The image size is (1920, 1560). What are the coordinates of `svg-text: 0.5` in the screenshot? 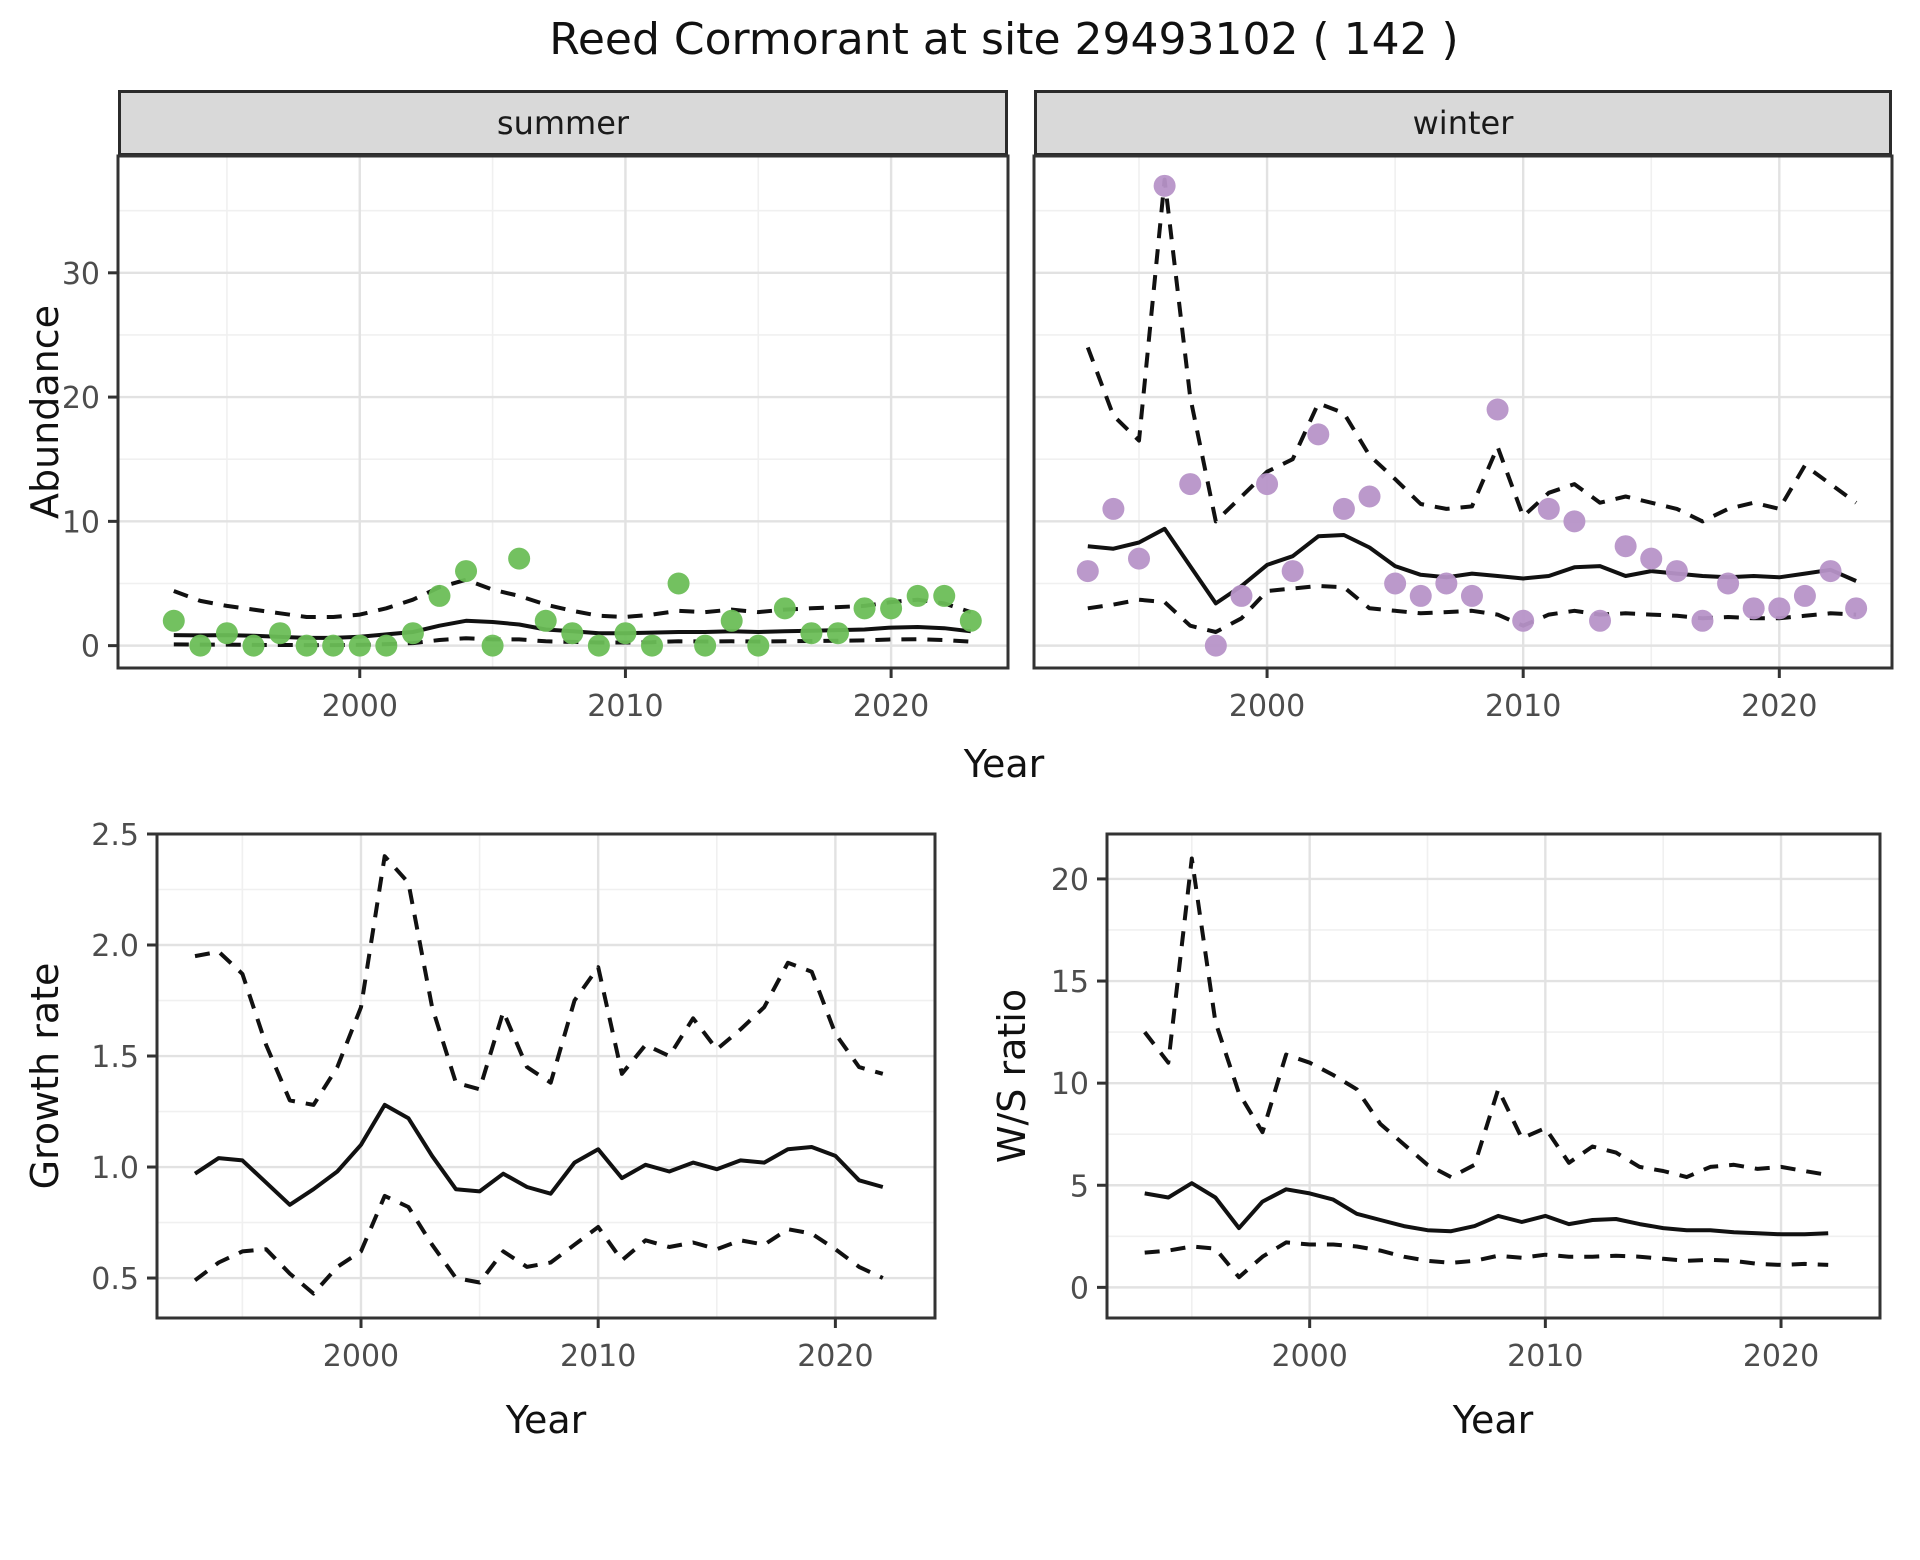 It's located at (115, 1279).